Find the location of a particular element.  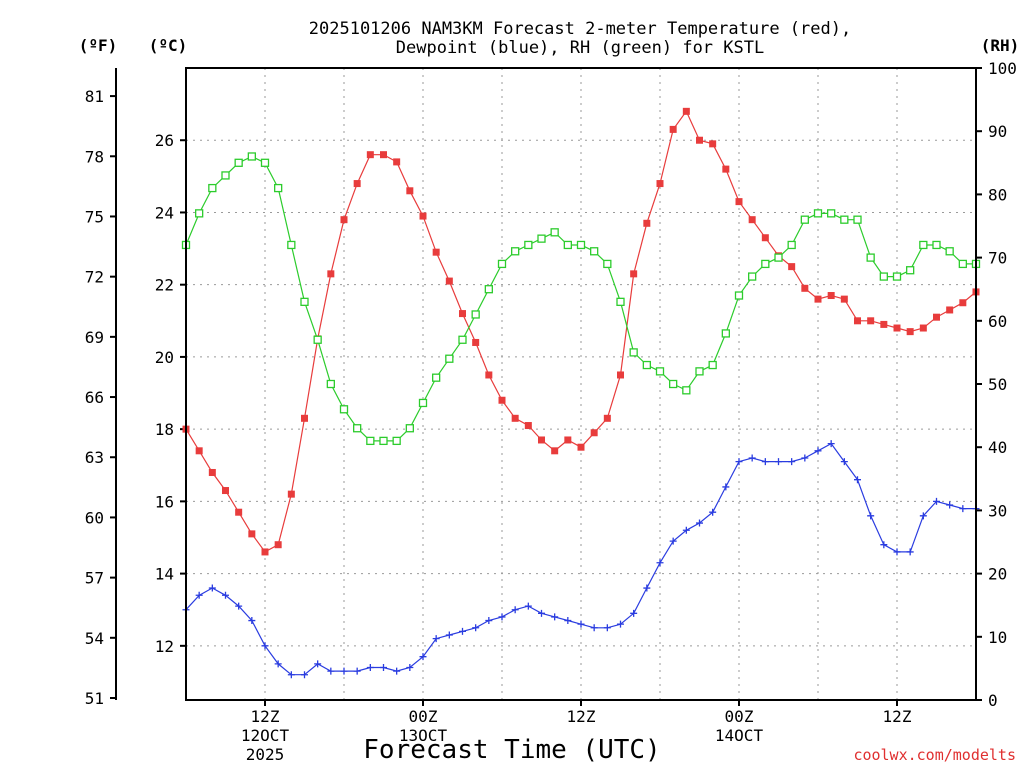

rh-tick-label: 30 is located at coordinates (997, 510).